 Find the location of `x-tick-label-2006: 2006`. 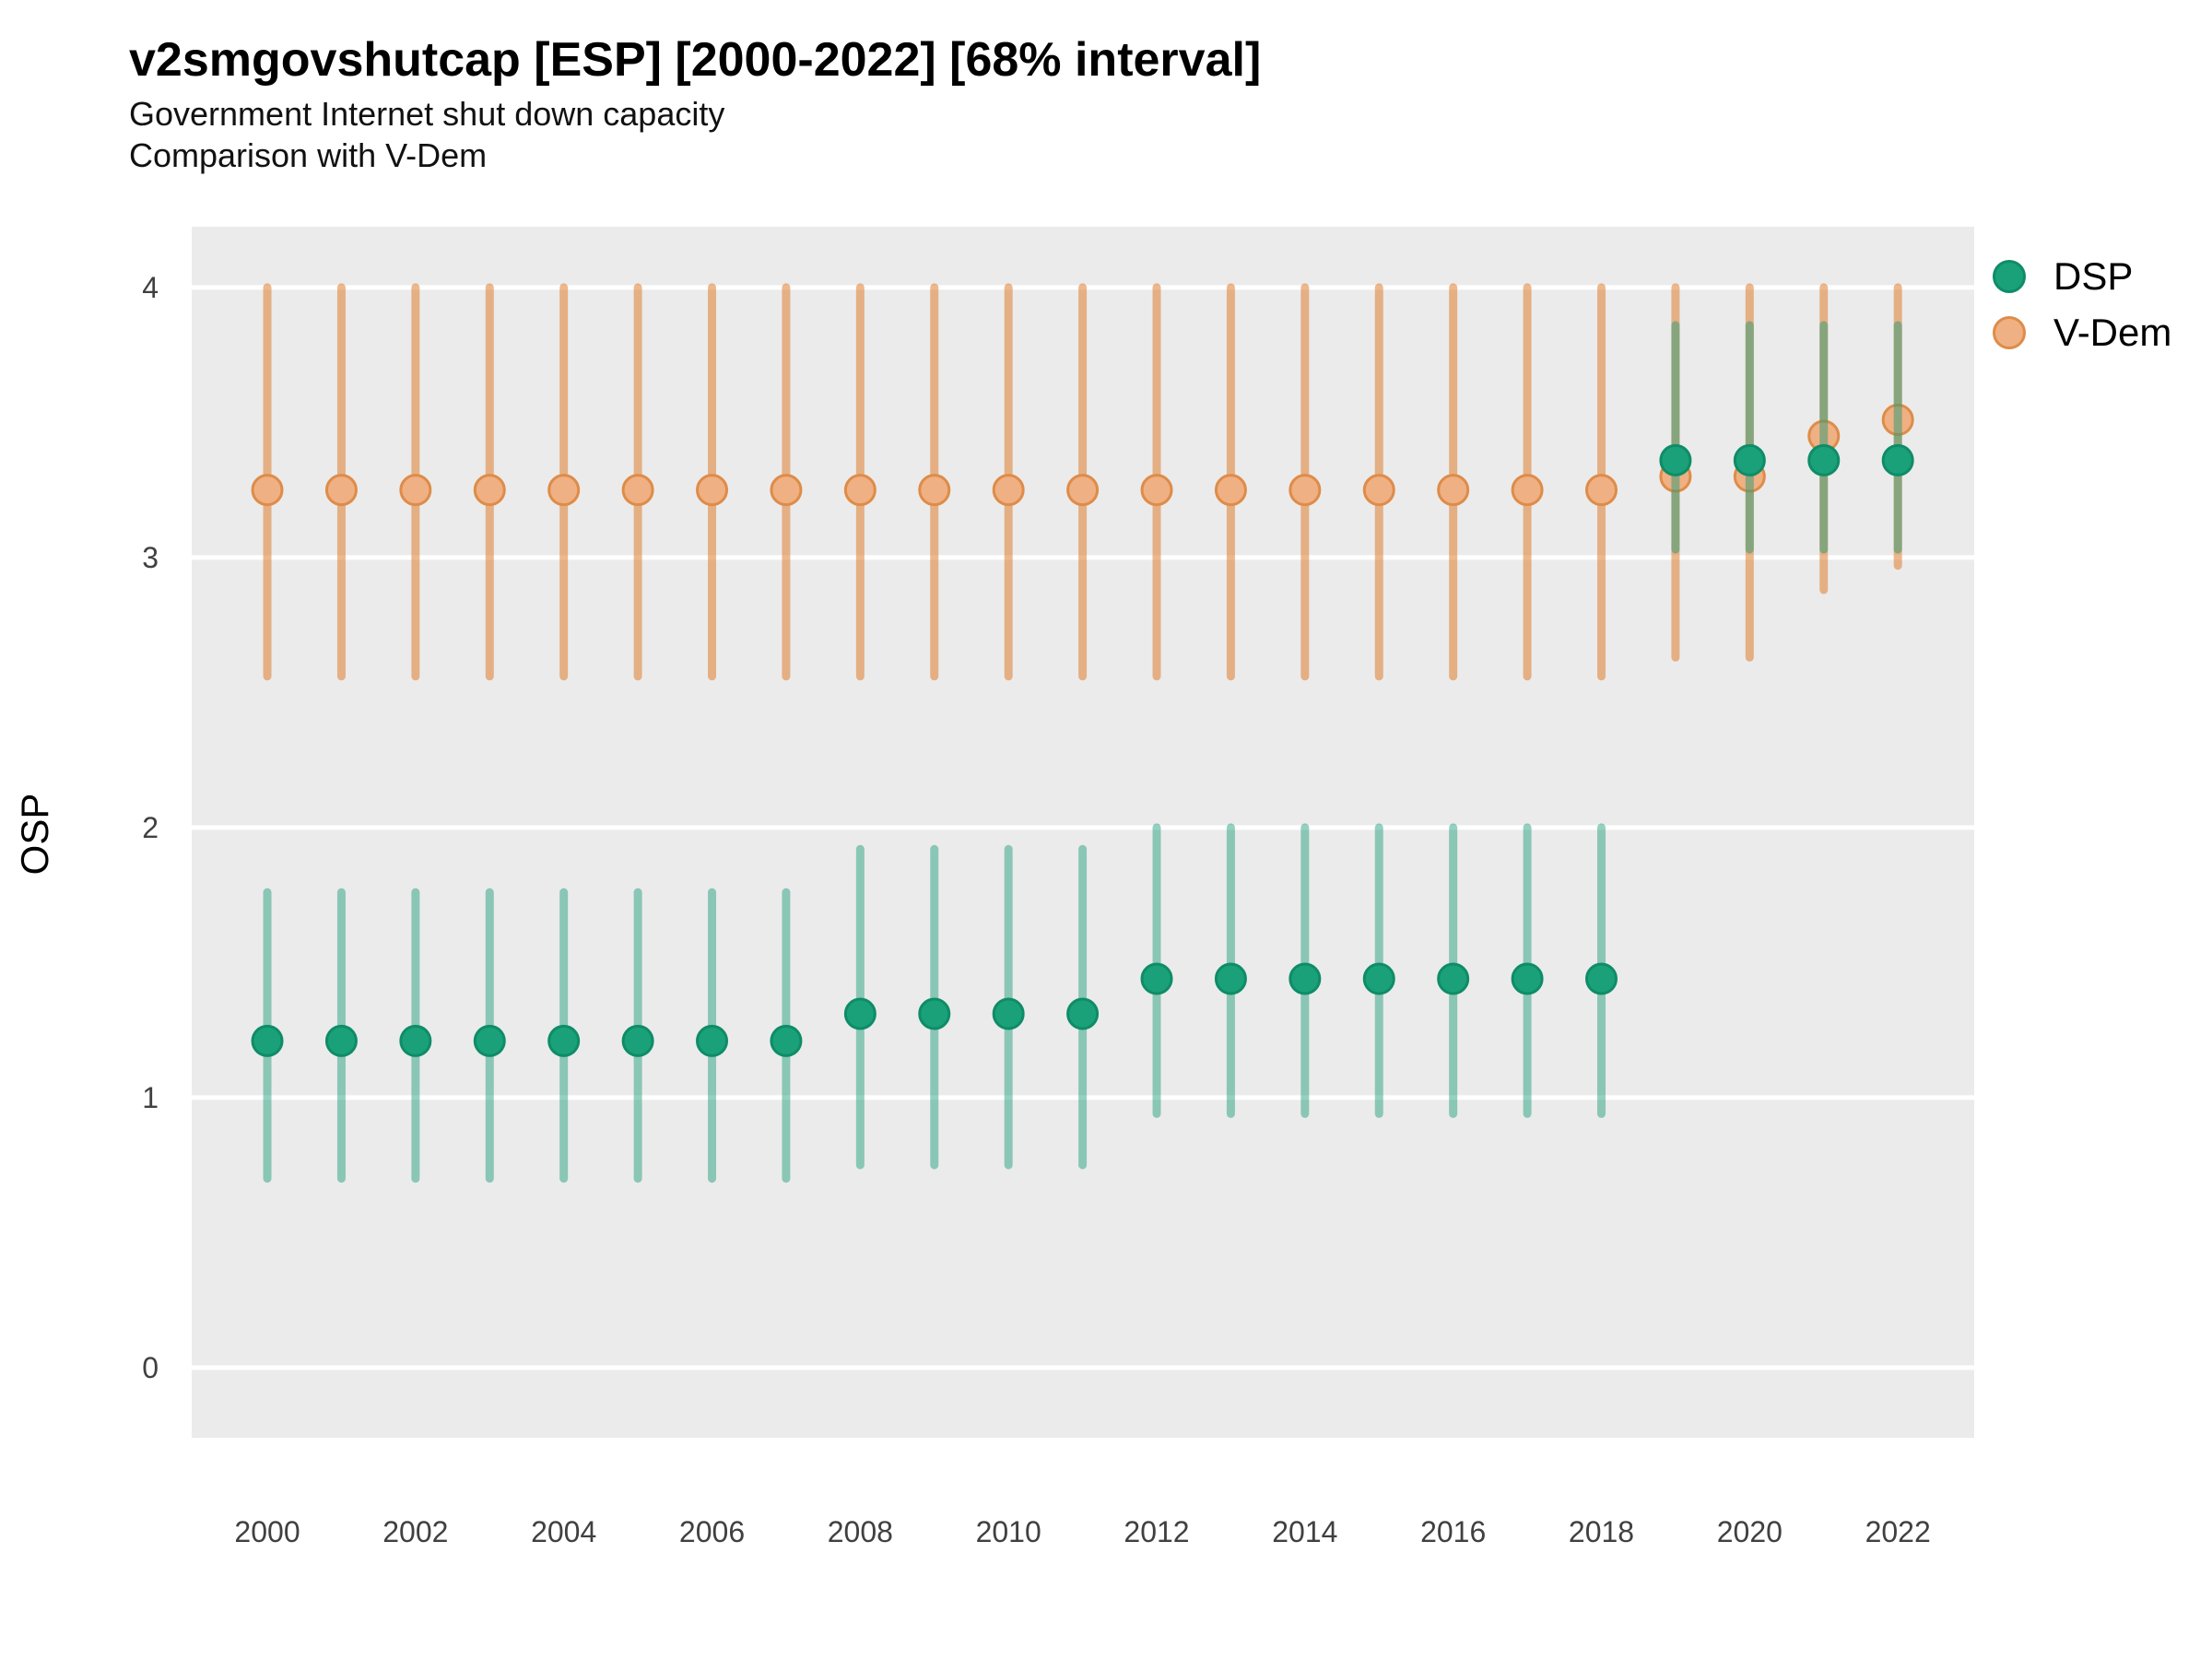

x-tick-label-2006: 2006 is located at coordinates (712, 1531).